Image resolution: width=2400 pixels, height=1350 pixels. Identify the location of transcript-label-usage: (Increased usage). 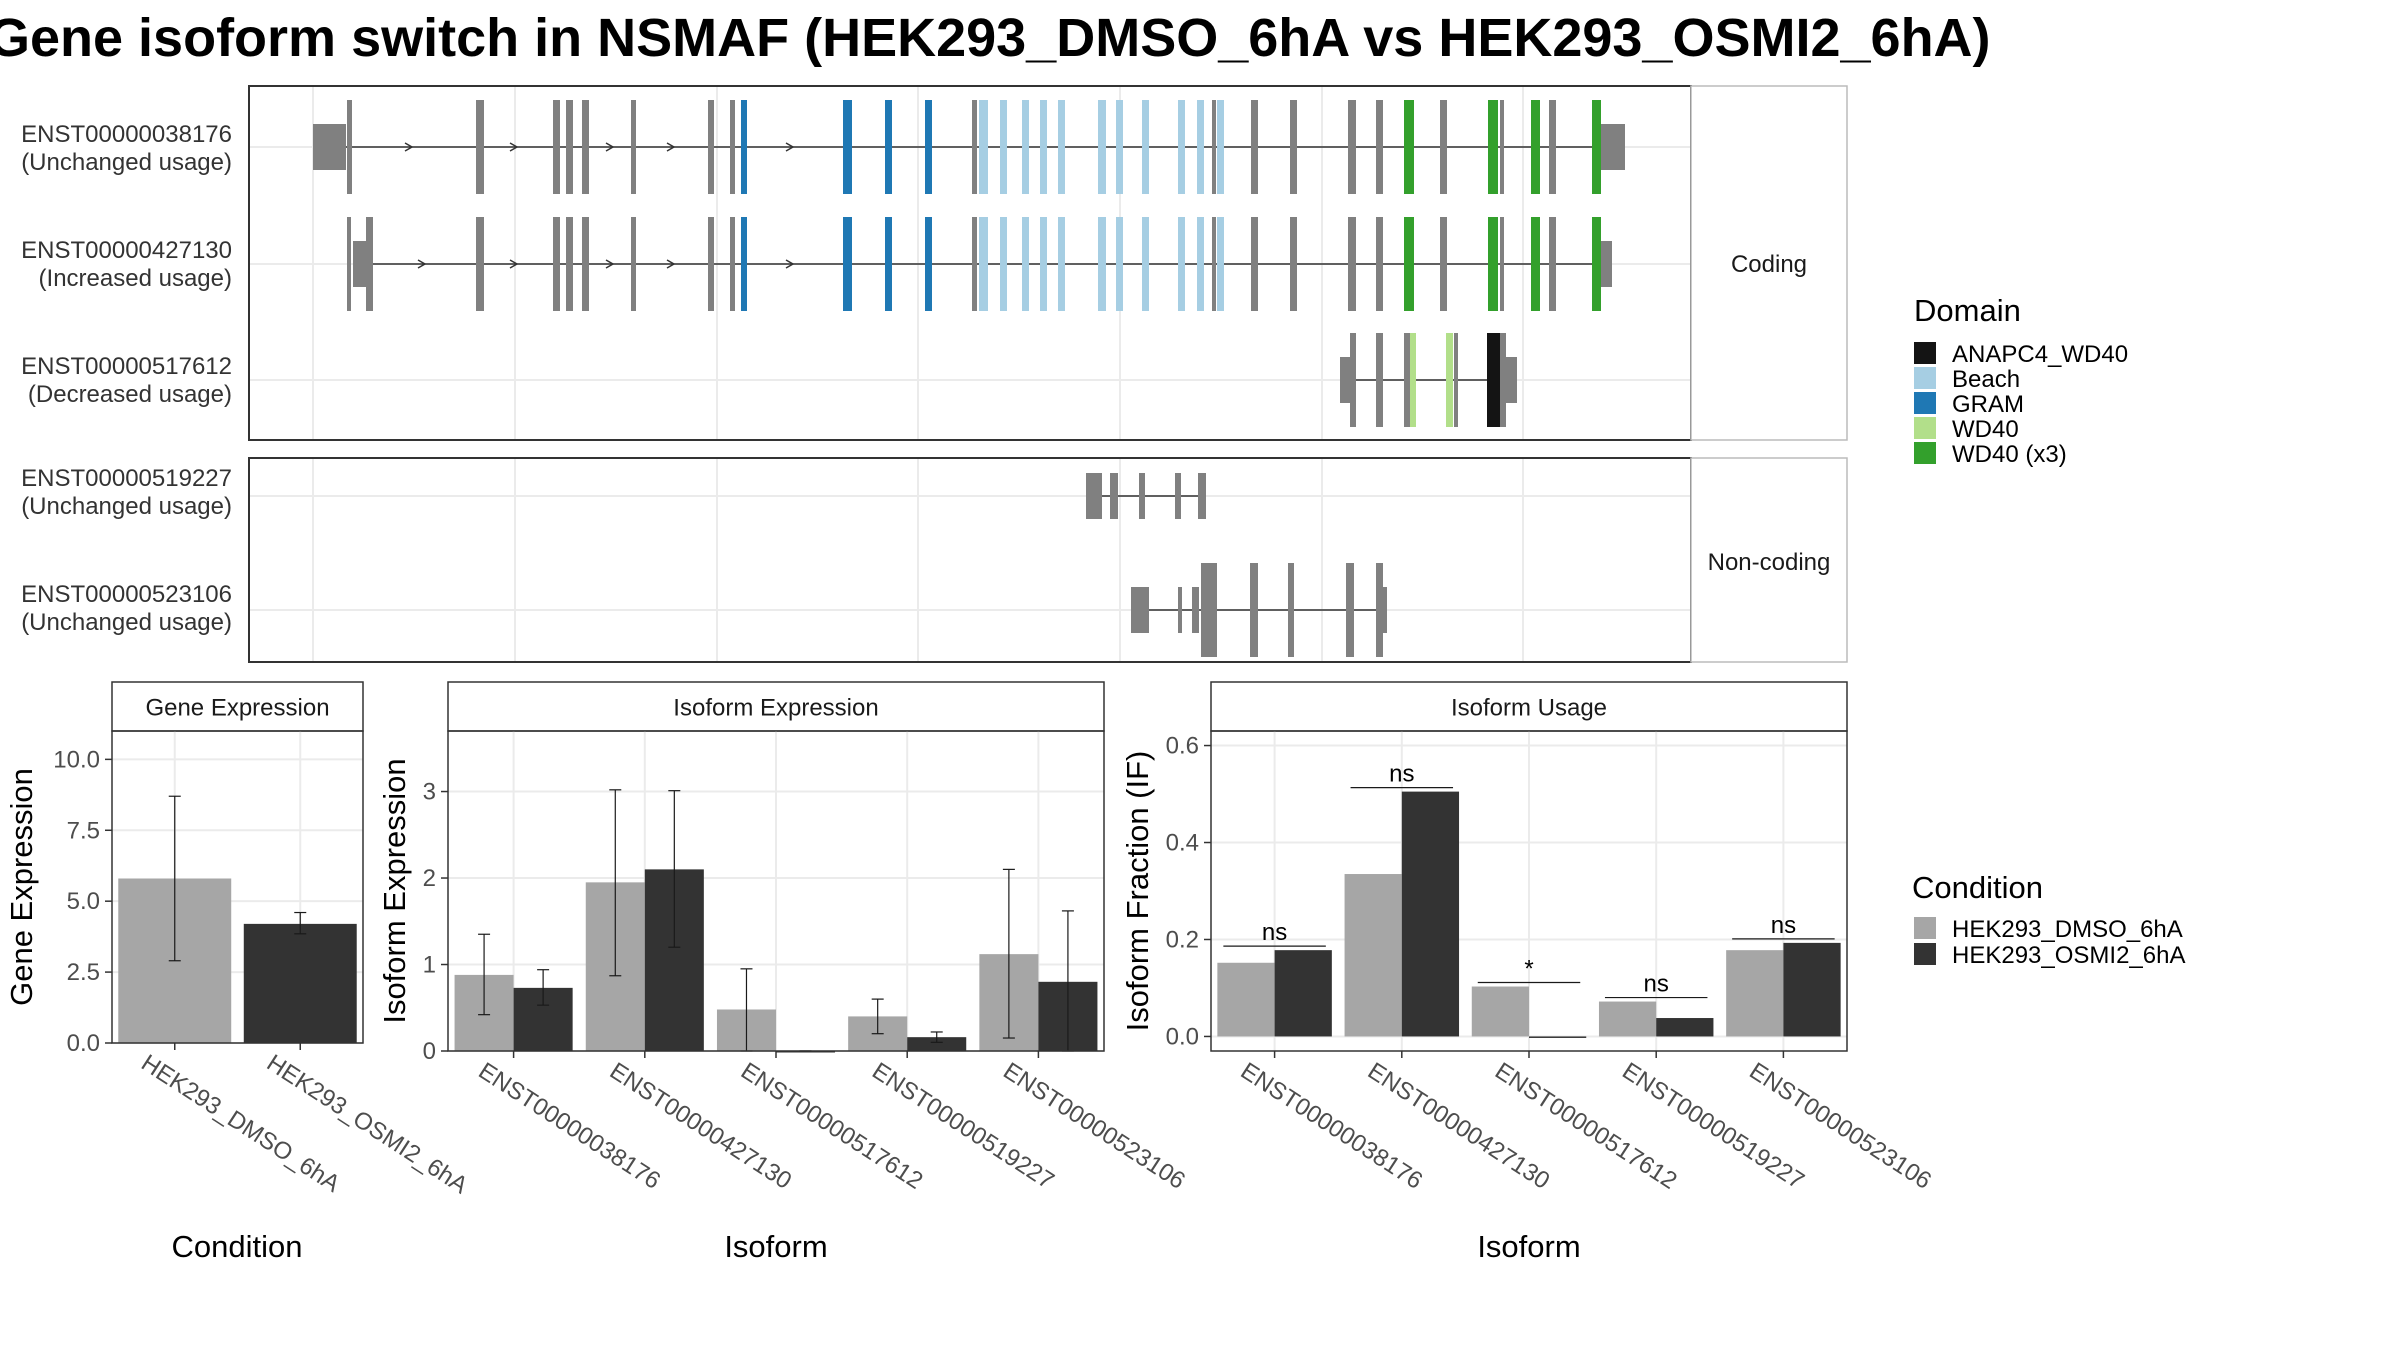
(135, 278).